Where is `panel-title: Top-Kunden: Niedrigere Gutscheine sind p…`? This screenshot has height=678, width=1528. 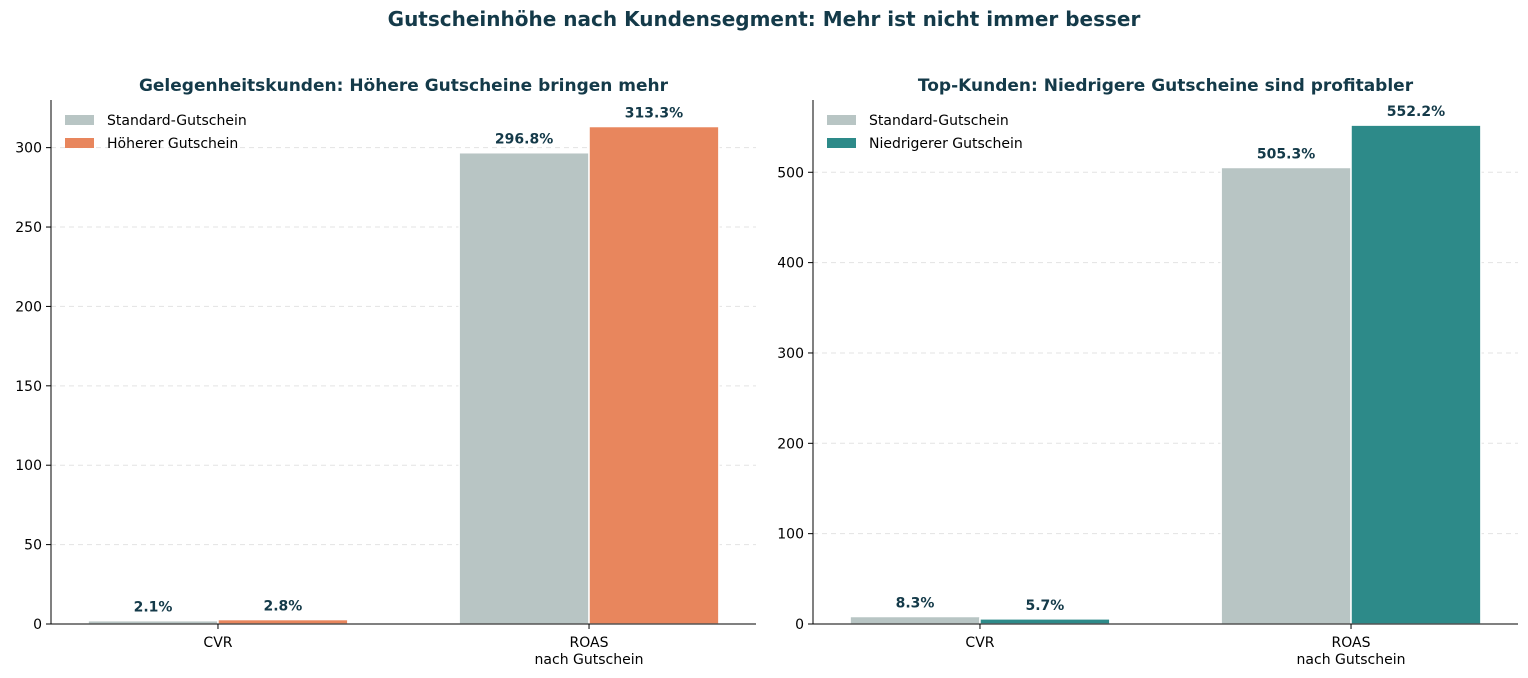
panel-title: Top-Kunden: Niedrigere Gutscheine sind p… is located at coordinates (1166, 86).